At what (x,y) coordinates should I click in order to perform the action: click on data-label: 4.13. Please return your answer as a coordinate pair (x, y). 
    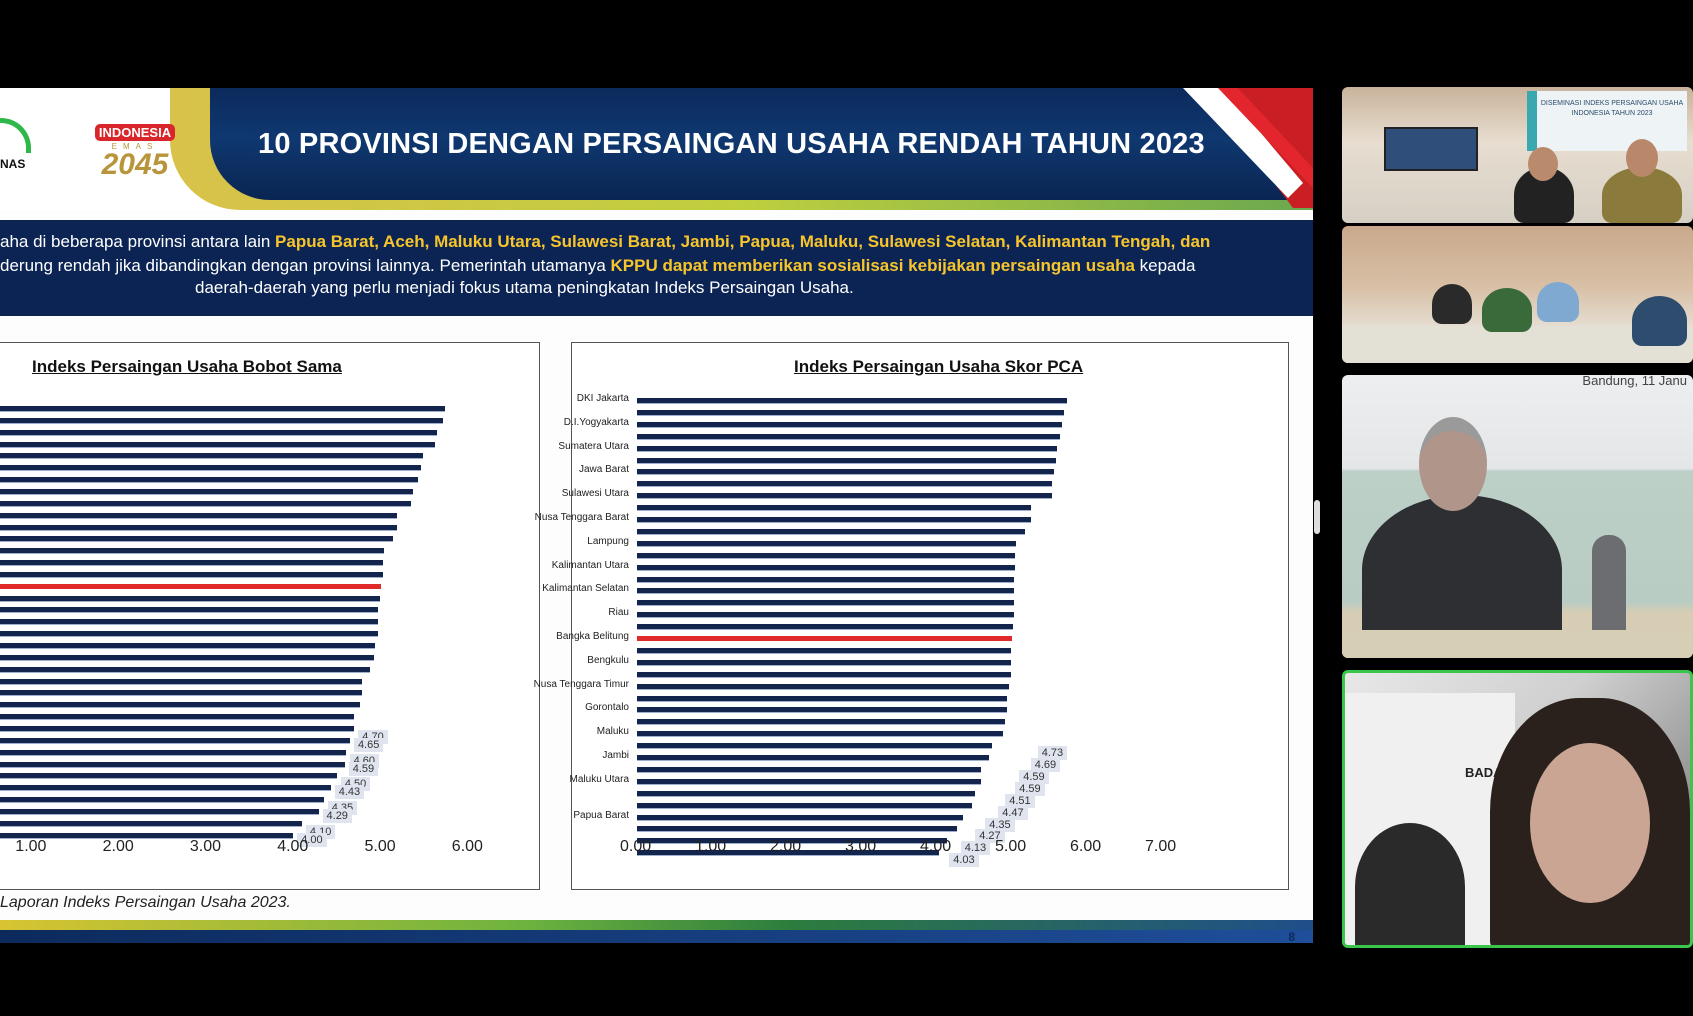
    Looking at the image, I should click on (975, 848).